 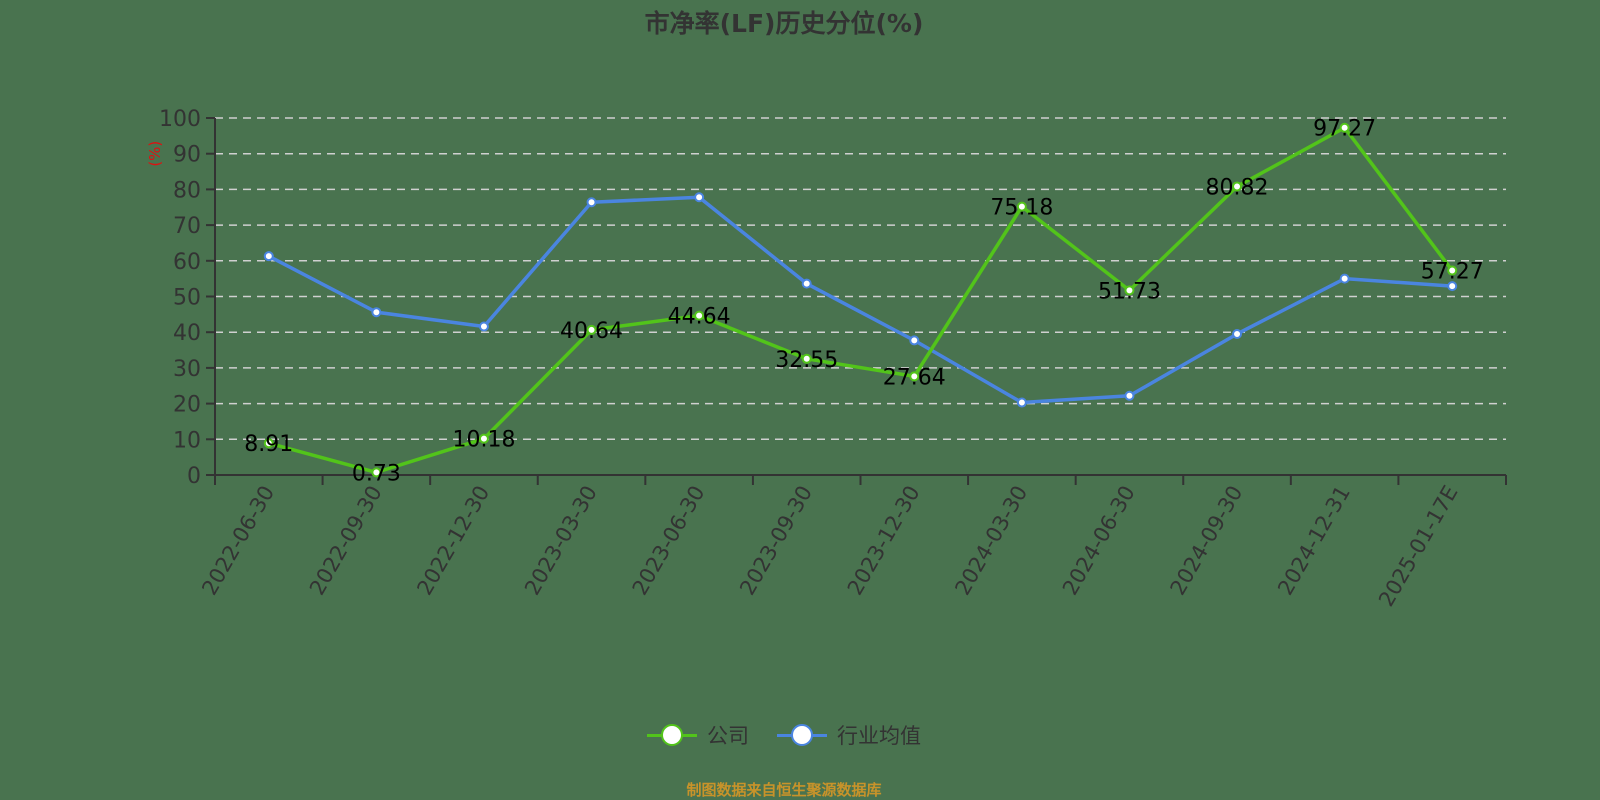 I want to click on data-label: 0.73, so click(x=376, y=473).